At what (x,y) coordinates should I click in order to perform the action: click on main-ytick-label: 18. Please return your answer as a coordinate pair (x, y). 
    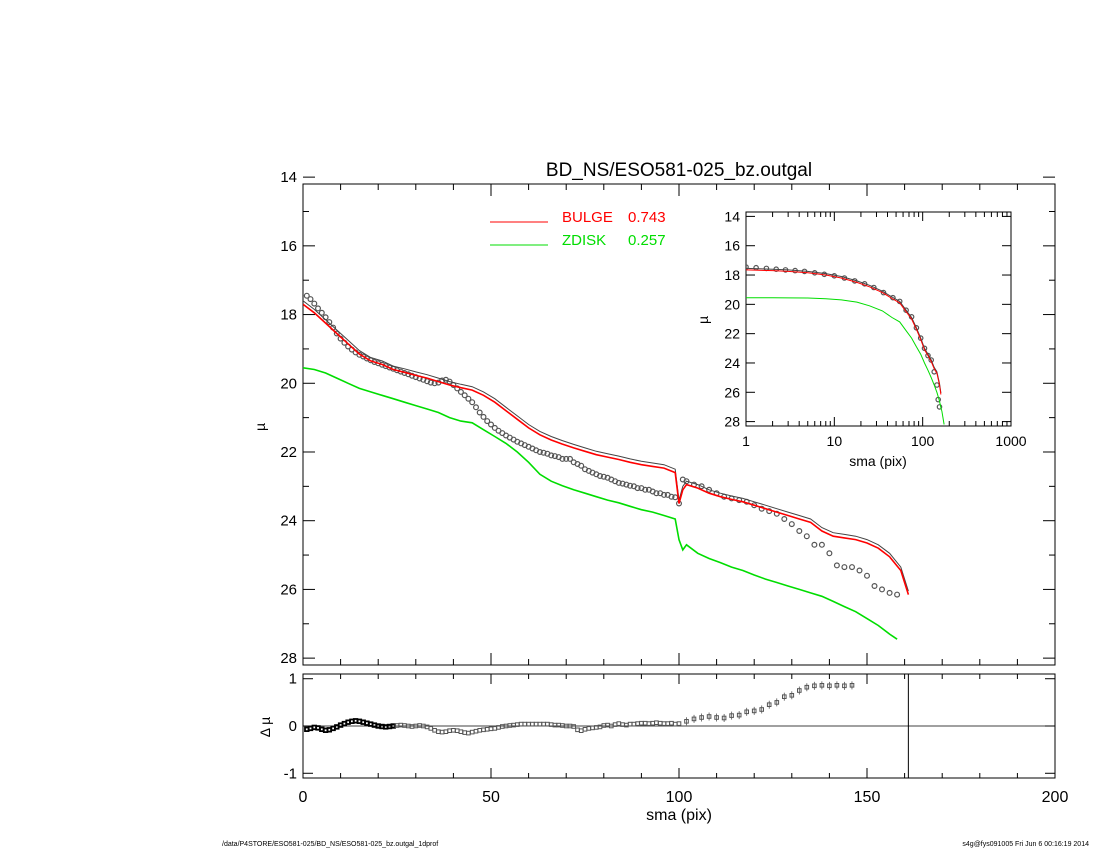
    Looking at the image, I should click on (288, 315).